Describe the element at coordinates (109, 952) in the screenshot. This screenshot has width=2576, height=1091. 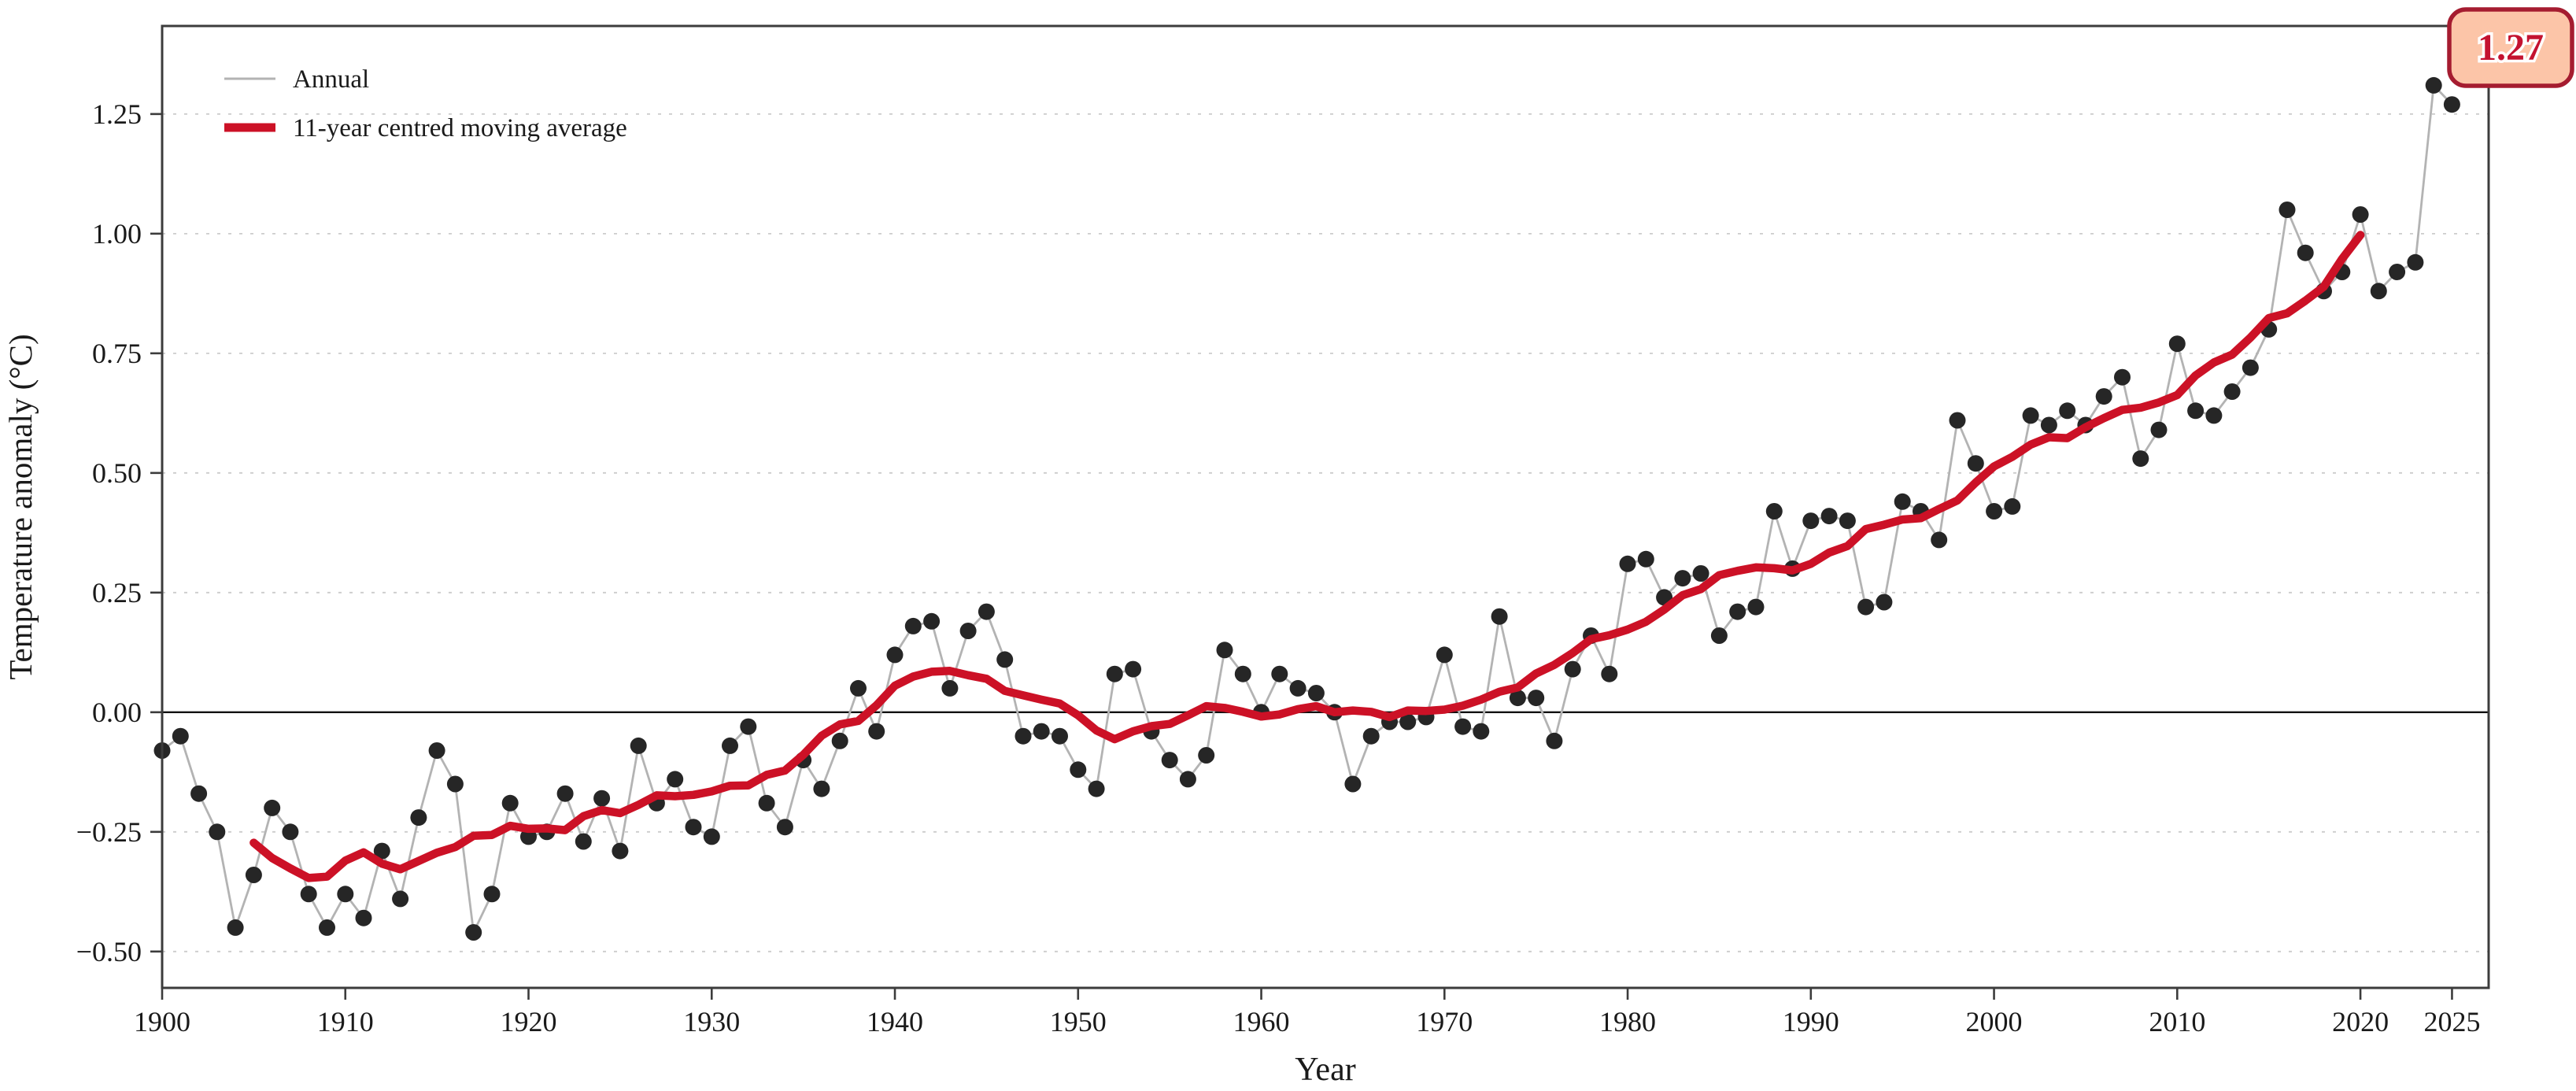
I see `y-tick-label: −0.50` at that location.